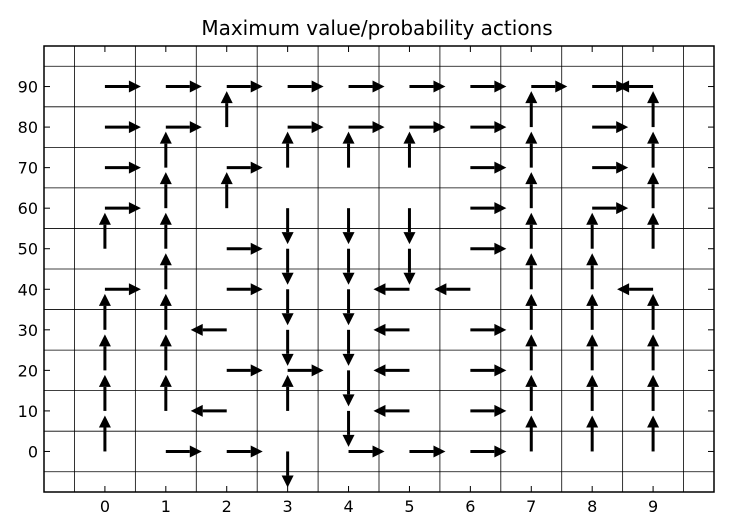 The width and height of the screenshot is (742, 528). What do you see at coordinates (28, 289) in the screenshot?
I see `y-tick-label: 40` at bounding box center [28, 289].